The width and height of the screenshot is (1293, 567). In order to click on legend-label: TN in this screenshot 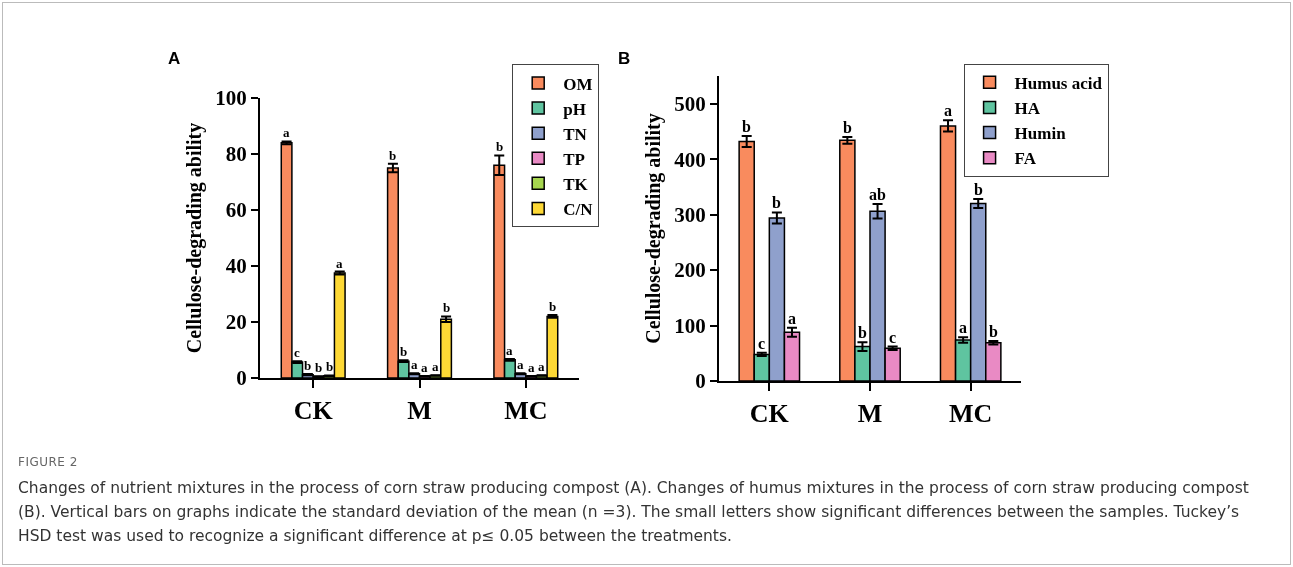, I will do `click(575, 134)`.